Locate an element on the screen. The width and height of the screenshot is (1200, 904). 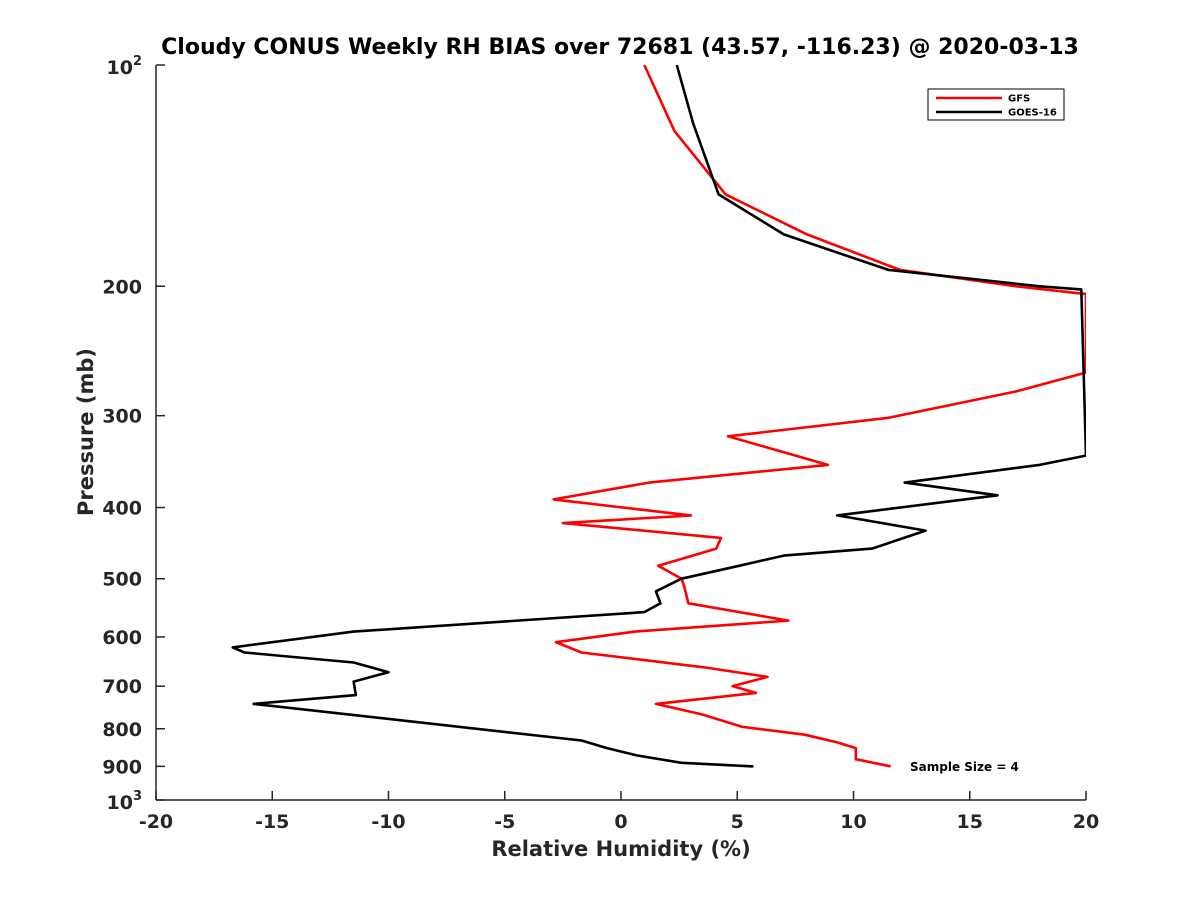
y-tick-exponent: 3 is located at coordinates (137, 796).